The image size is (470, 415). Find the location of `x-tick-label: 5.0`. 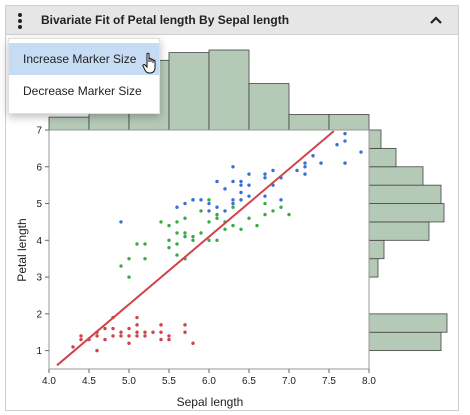

x-tick-label: 5.0 is located at coordinates (129, 381).